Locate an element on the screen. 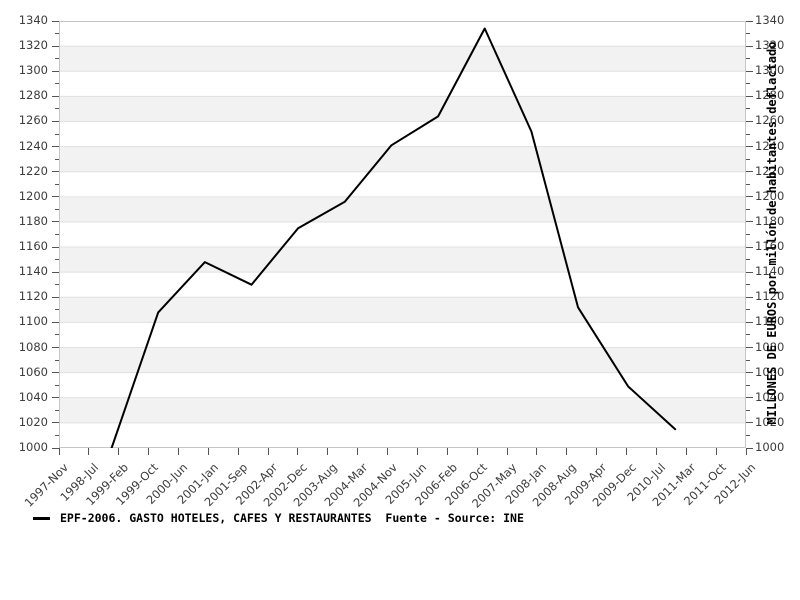 The width and height of the screenshot is (800, 600). y-tick-label-right: 1100 is located at coordinates (770, 321).